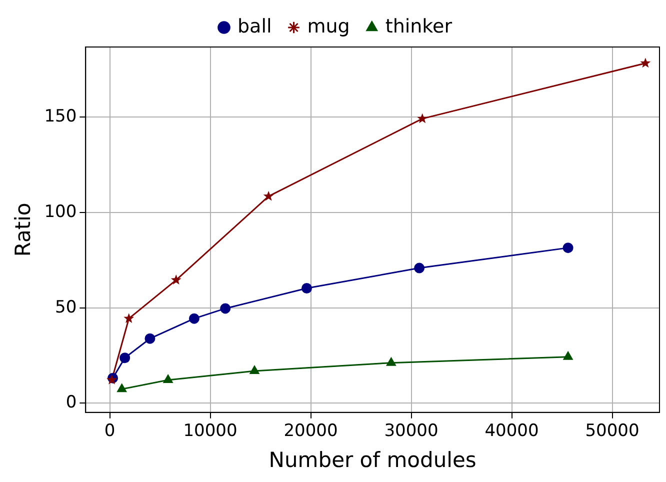 The height and width of the screenshot is (482, 666). What do you see at coordinates (110, 431) in the screenshot?
I see `x-tick-label: 0` at bounding box center [110, 431].